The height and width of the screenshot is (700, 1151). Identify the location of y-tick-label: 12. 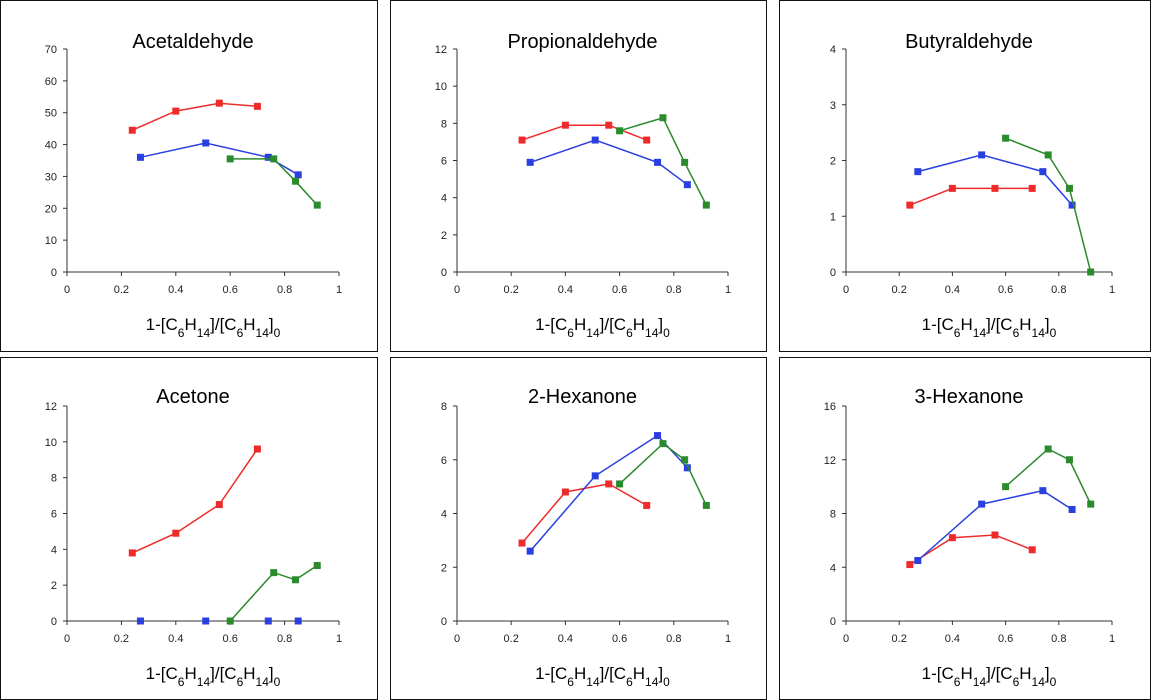
(830, 461).